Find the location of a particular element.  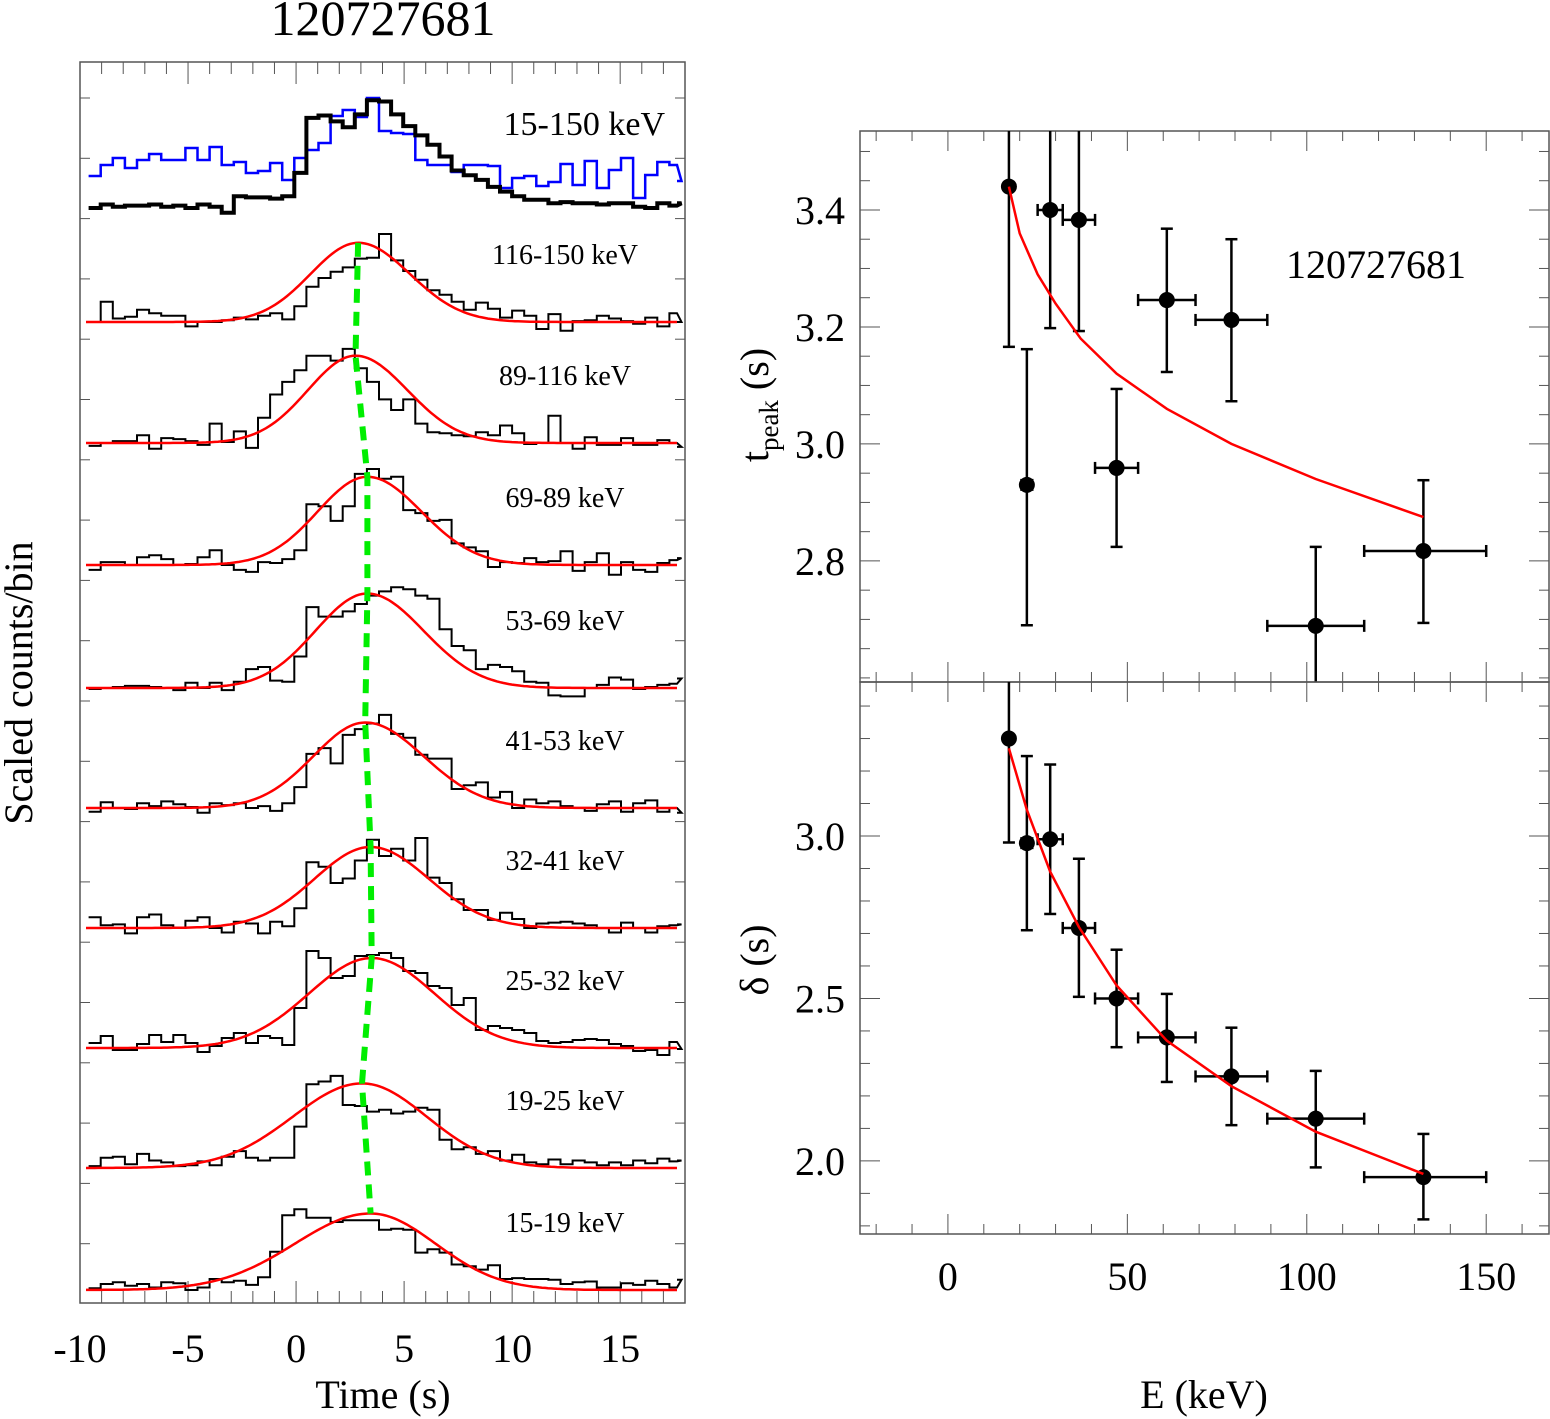

delta-y-tick-label: 2.5 is located at coordinates (820, 998).